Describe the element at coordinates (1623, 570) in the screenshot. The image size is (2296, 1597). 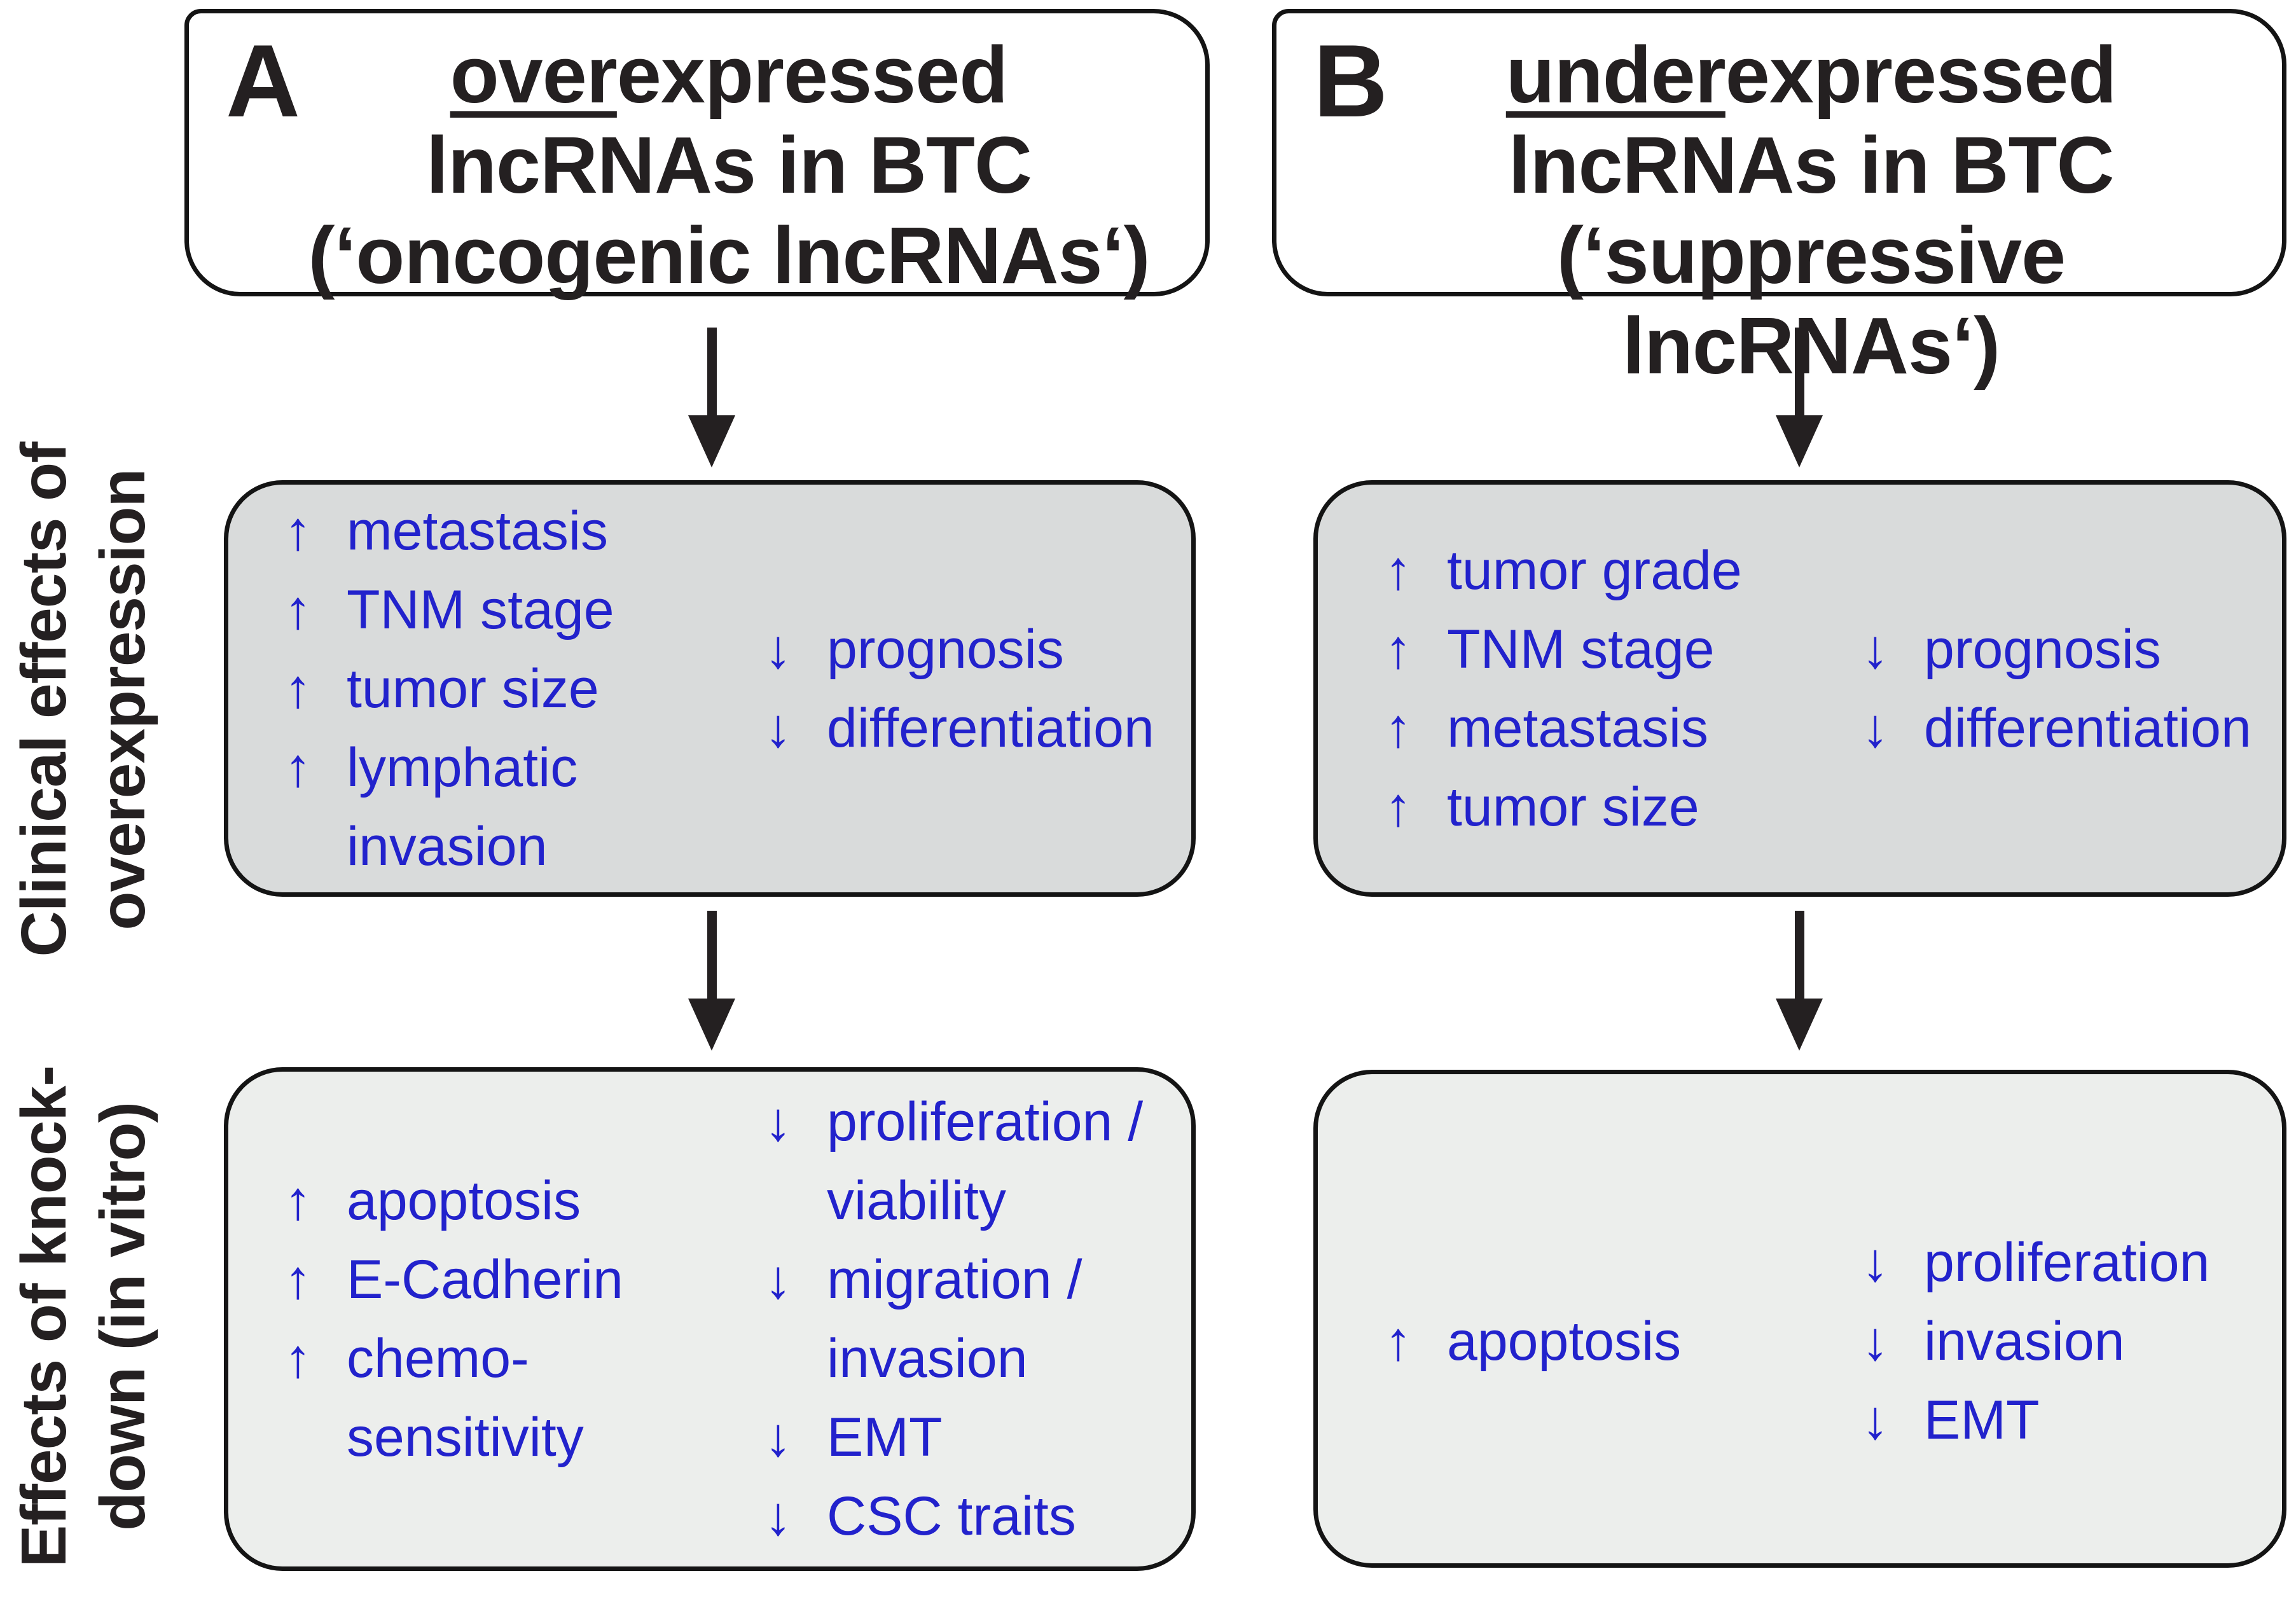
I see `list-item: ↑ tumor grade` at that location.